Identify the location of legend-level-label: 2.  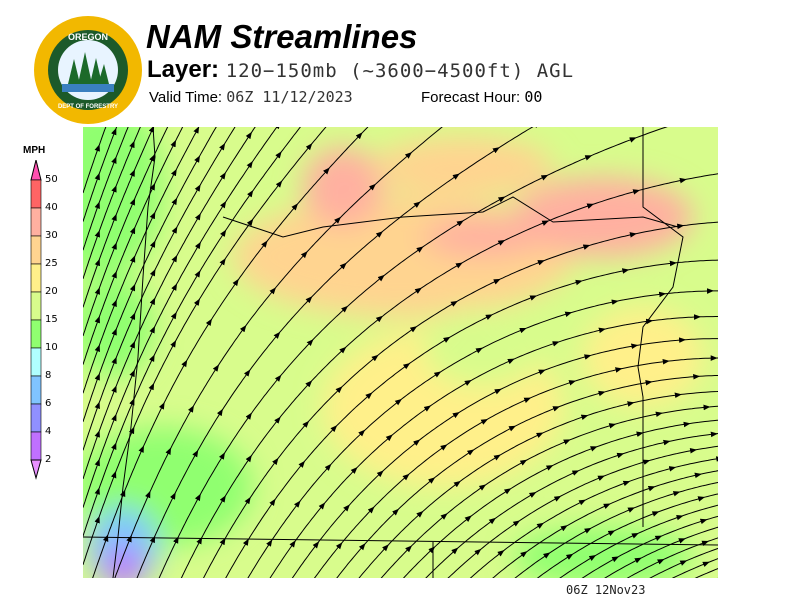
(48, 459).